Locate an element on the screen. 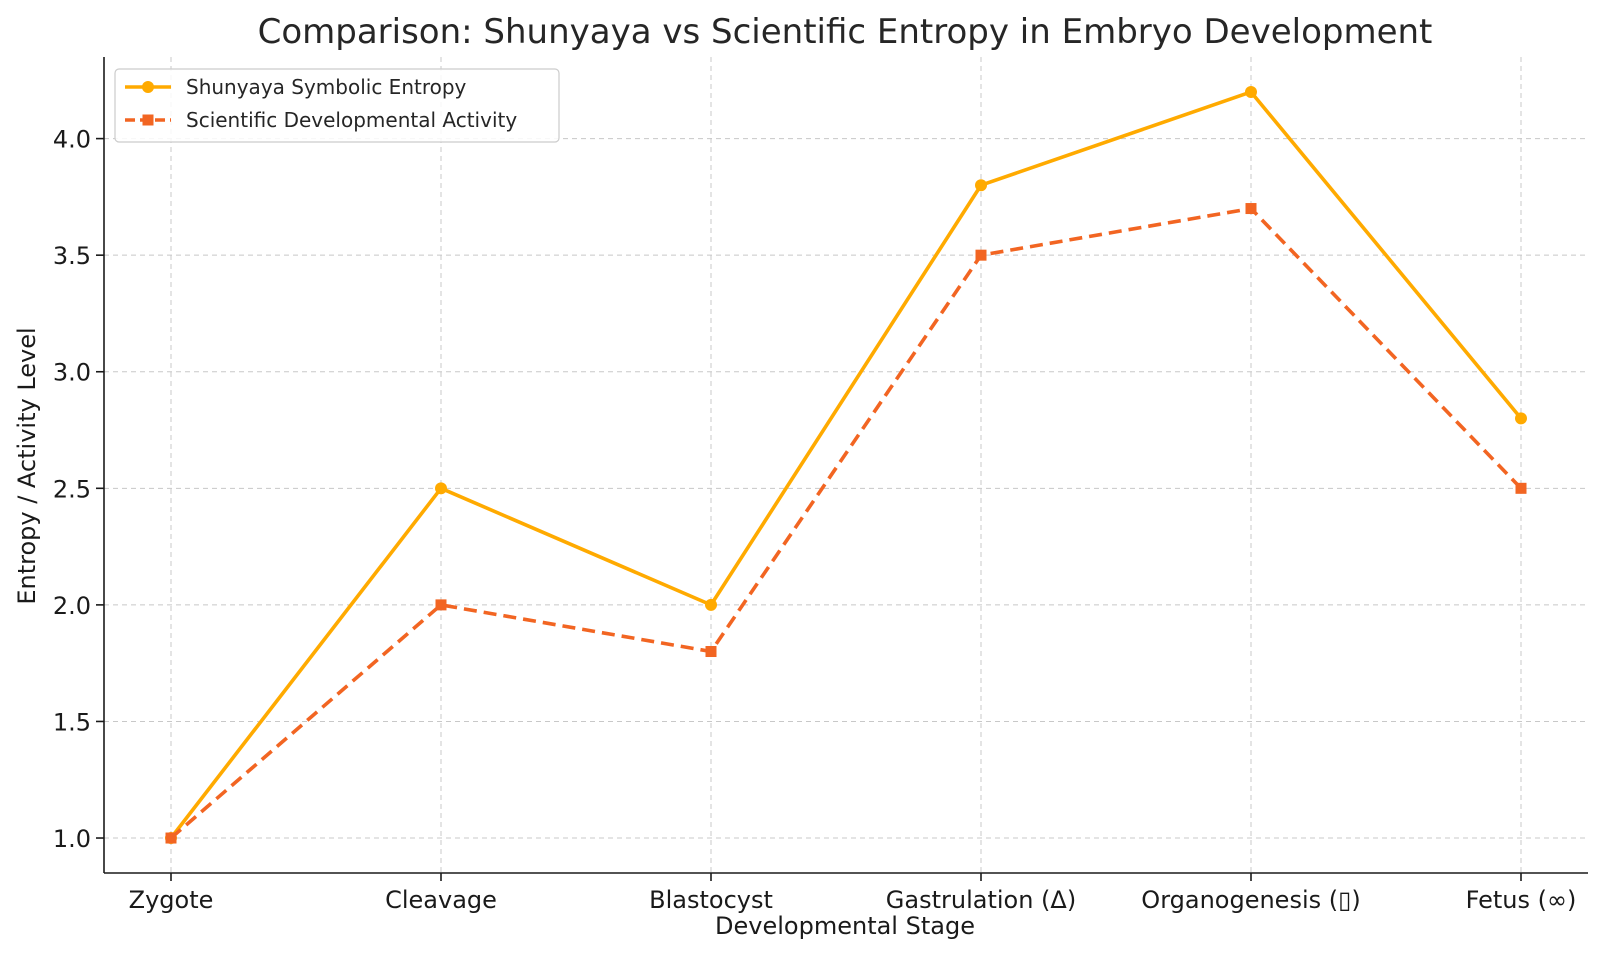 The width and height of the screenshot is (1600, 957). legend-label: Shunyaya Symbolic Entropy is located at coordinates (326, 87).